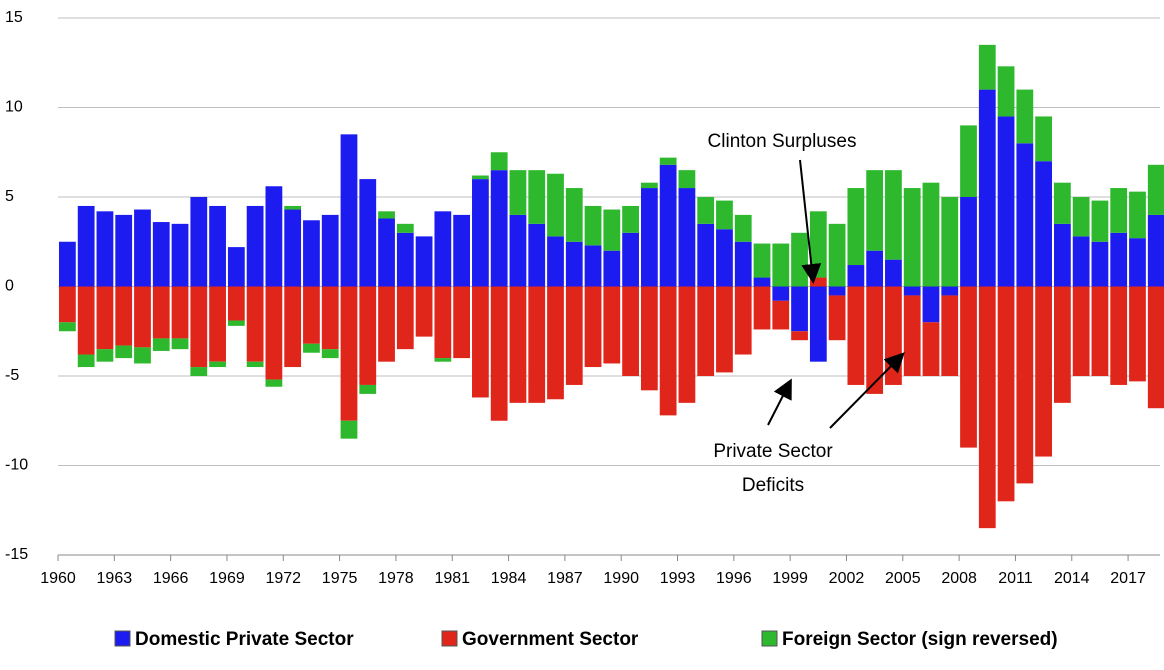 The image size is (1164, 670). Describe the element at coordinates (959, 578) in the screenshot. I see `x-tick-label: 2008` at that location.